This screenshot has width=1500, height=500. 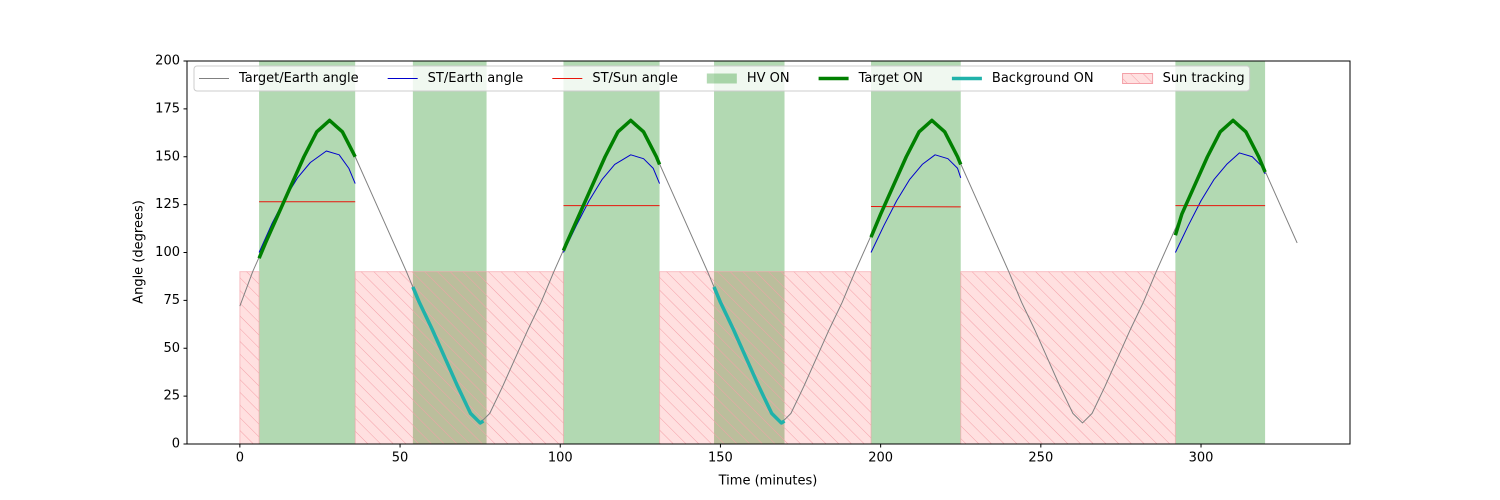 I want to click on legend-box, so click(x=722, y=78).